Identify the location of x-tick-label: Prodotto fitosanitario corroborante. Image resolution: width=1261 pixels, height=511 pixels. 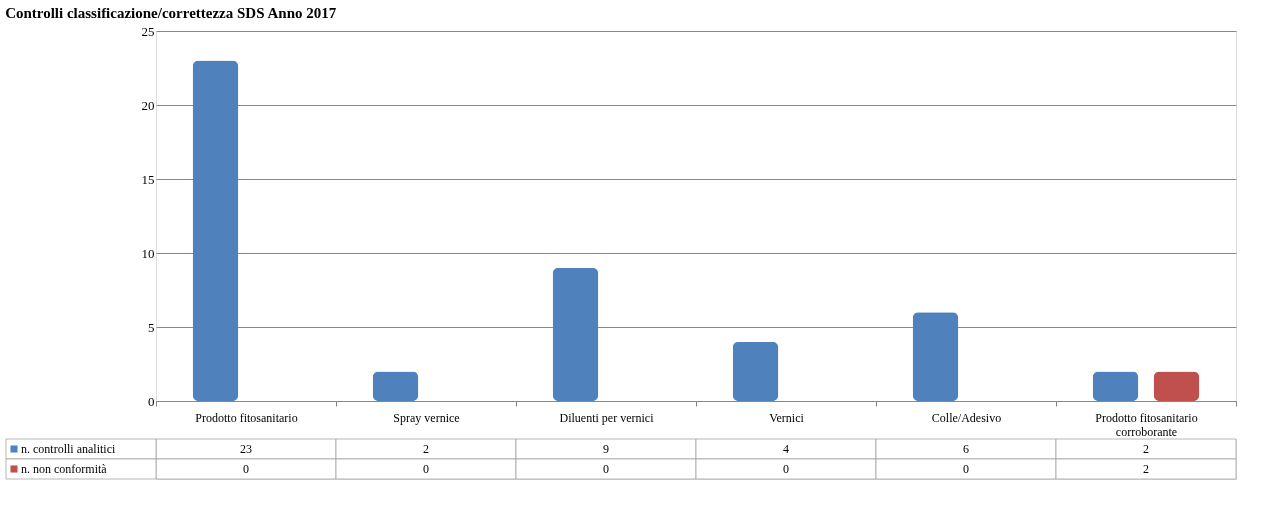
(1146, 424).